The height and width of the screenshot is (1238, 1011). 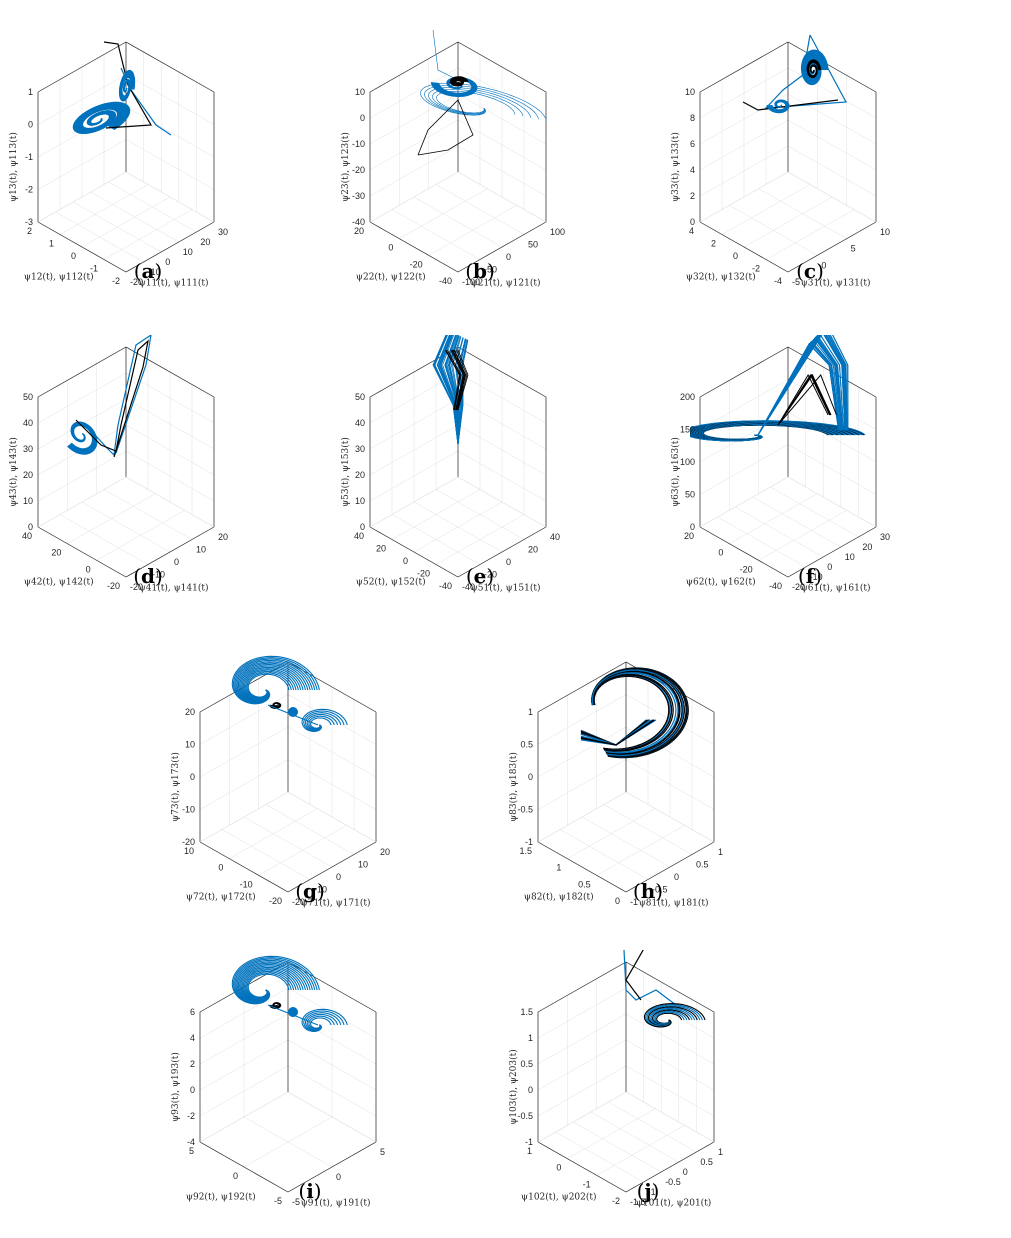 I want to click on x-axis-label: ψ61(t), ψ161(t), so click(x=836, y=588).